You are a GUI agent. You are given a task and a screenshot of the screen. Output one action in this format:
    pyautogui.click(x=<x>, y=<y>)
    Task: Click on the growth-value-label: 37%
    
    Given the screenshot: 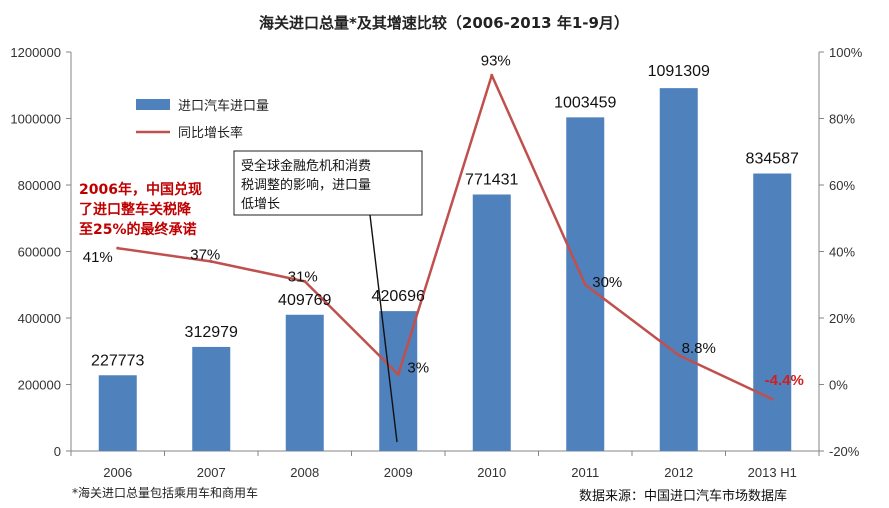 What is the action you would take?
    pyautogui.click(x=205, y=254)
    